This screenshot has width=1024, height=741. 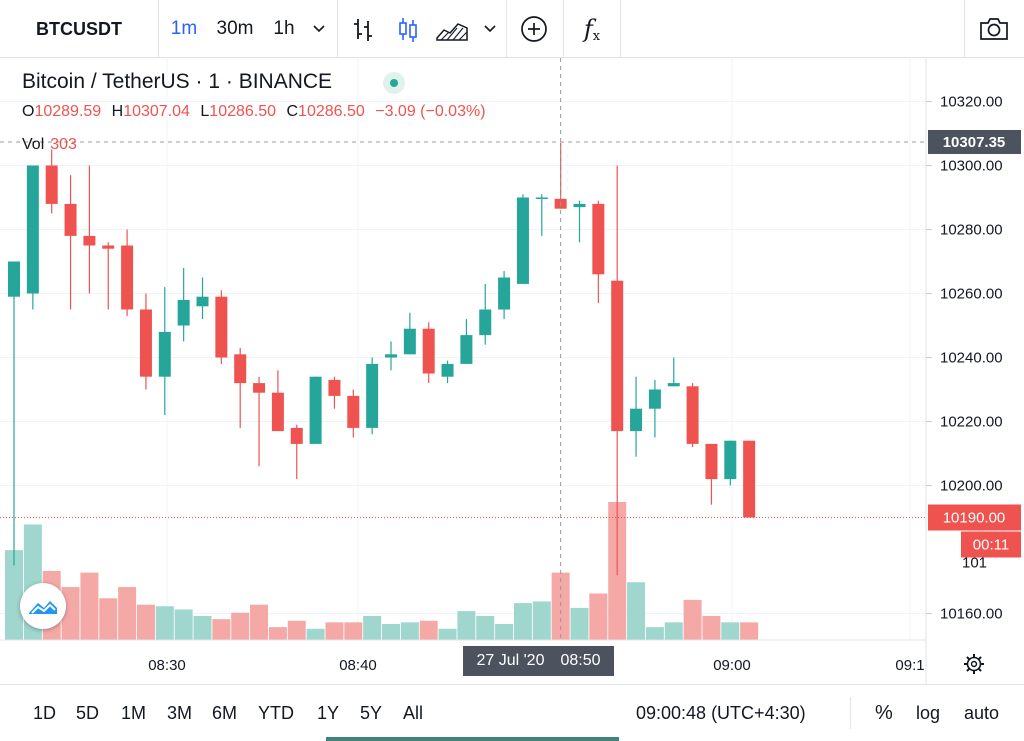 What do you see at coordinates (452, 29) in the screenshot?
I see `area-style-button` at bounding box center [452, 29].